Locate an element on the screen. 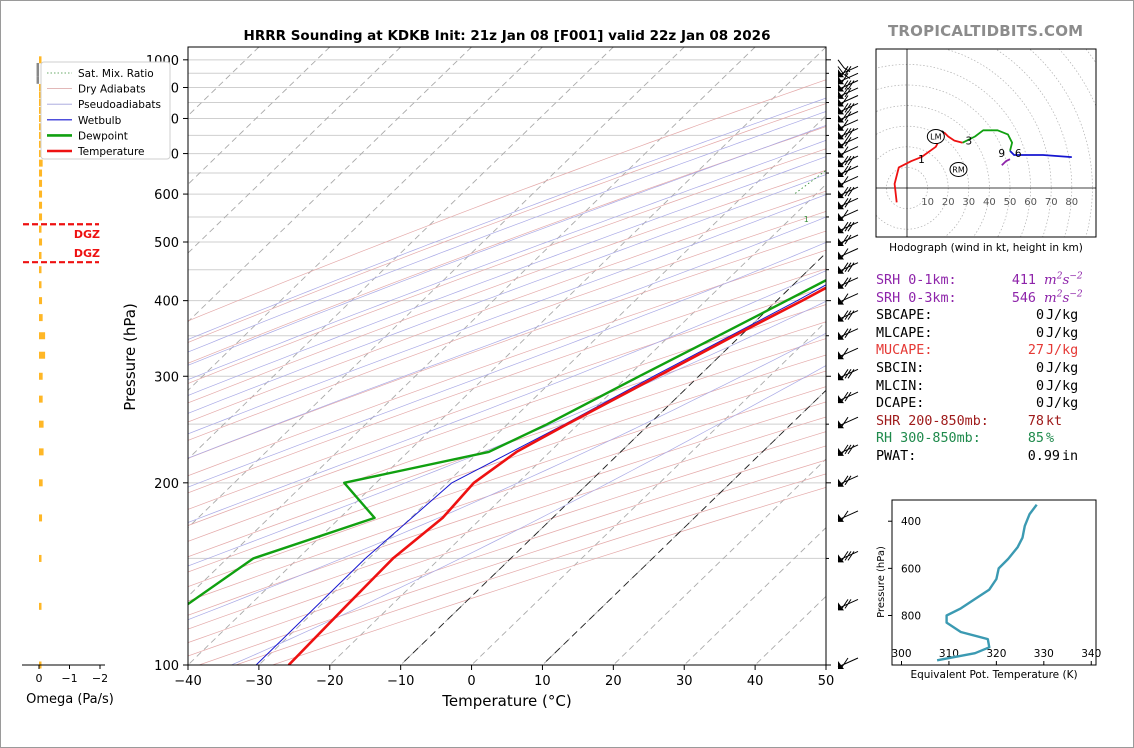 The width and height of the screenshot is (1134, 748). index-label: DCAPE: is located at coordinates (900, 404).